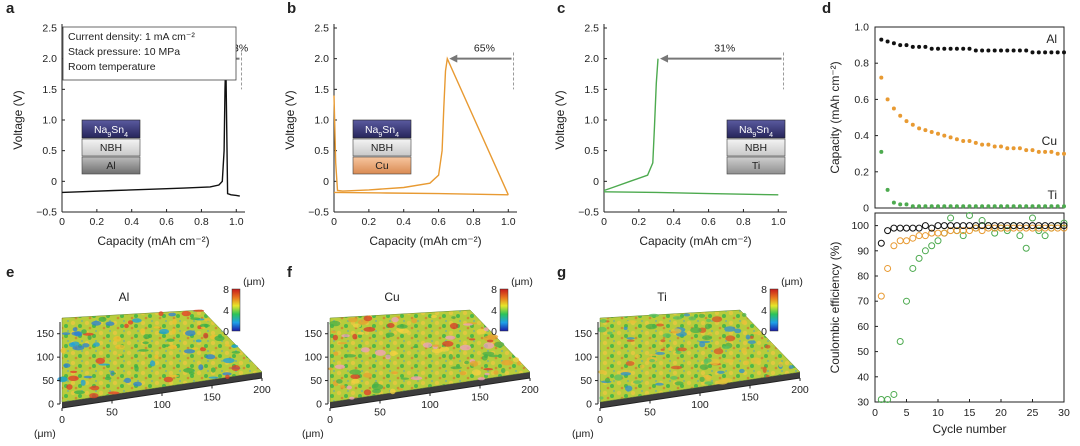 The image size is (1080, 446). Describe the element at coordinates (313, 434) in the screenshot. I see `surface-x-unit: (μm)` at that location.